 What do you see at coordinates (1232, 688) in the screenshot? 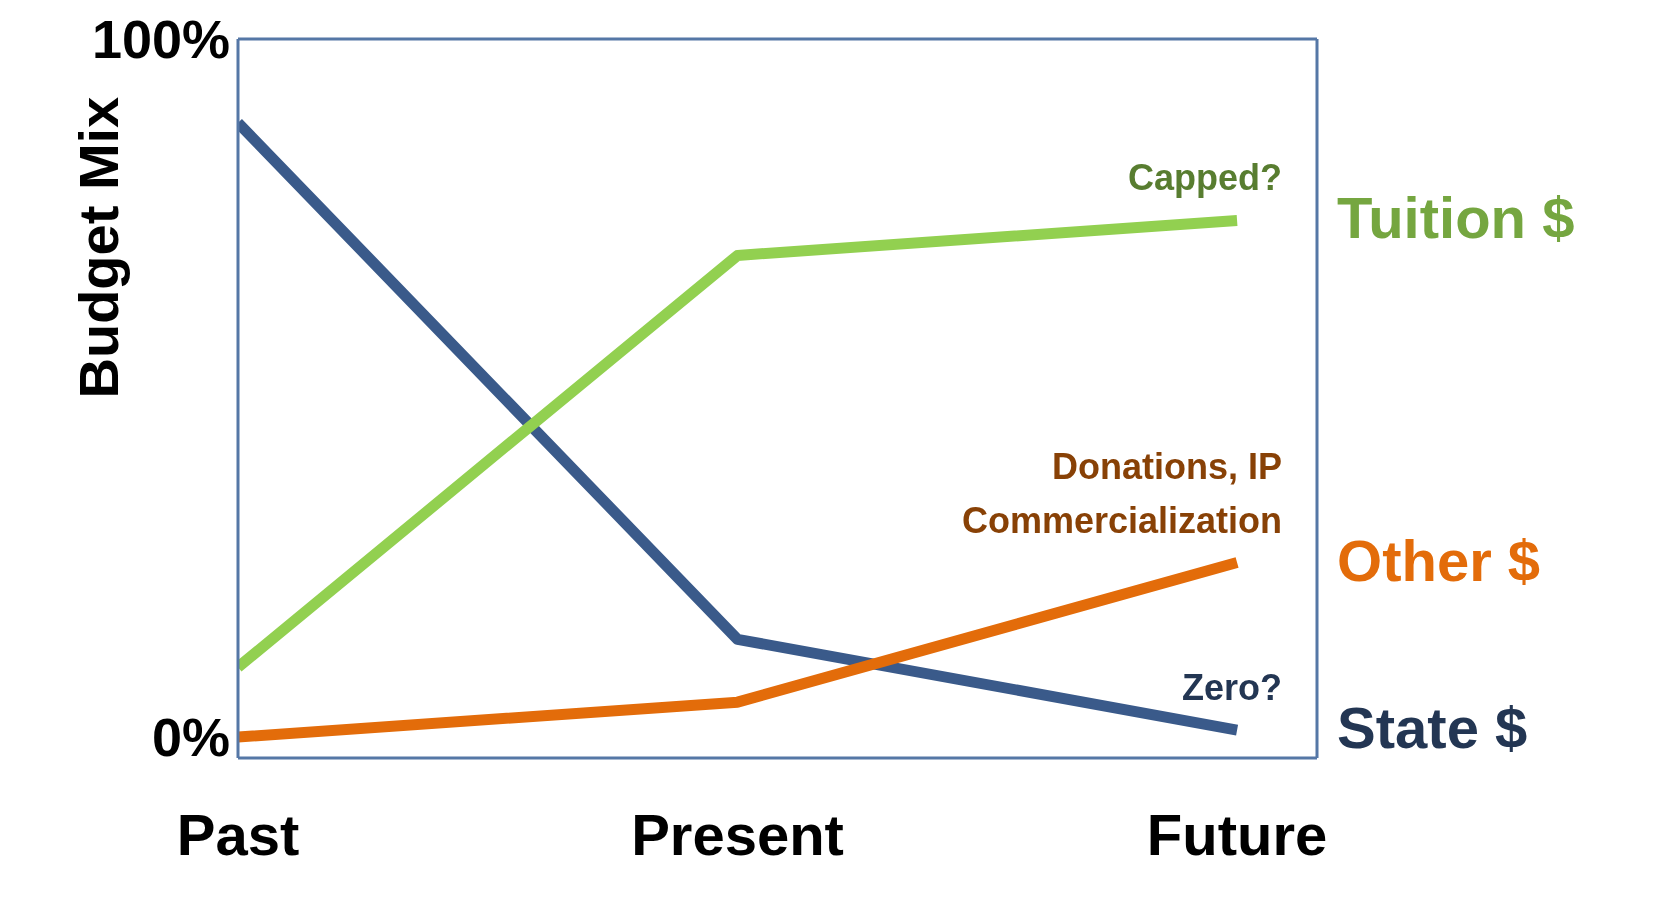
I see `annotation: Zero?` at bounding box center [1232, 688].